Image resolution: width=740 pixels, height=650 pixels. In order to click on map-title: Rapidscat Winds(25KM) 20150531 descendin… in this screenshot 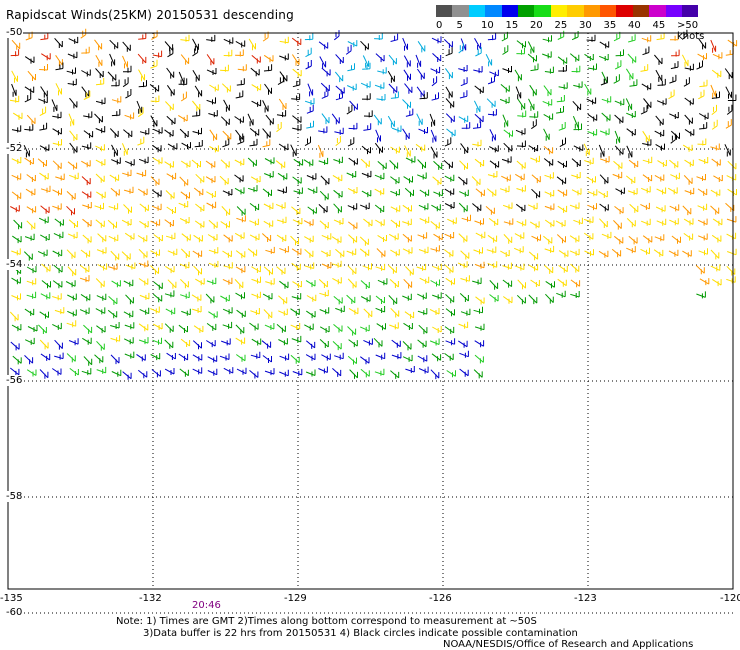, I will do `click(150, 15)`.